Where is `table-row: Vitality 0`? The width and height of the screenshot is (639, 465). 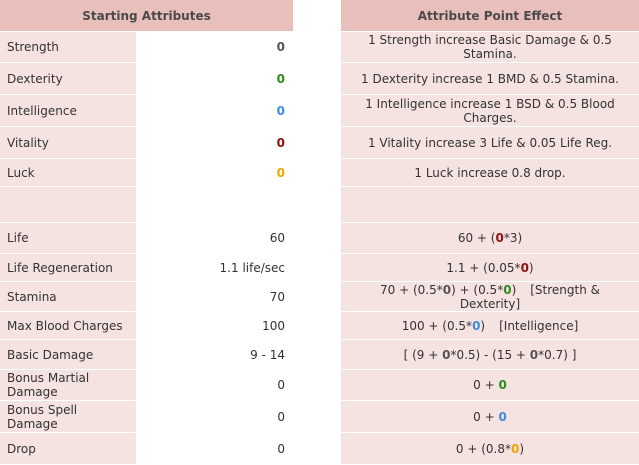 table-row: Vitality 0 is located at coordinates (146, 143).